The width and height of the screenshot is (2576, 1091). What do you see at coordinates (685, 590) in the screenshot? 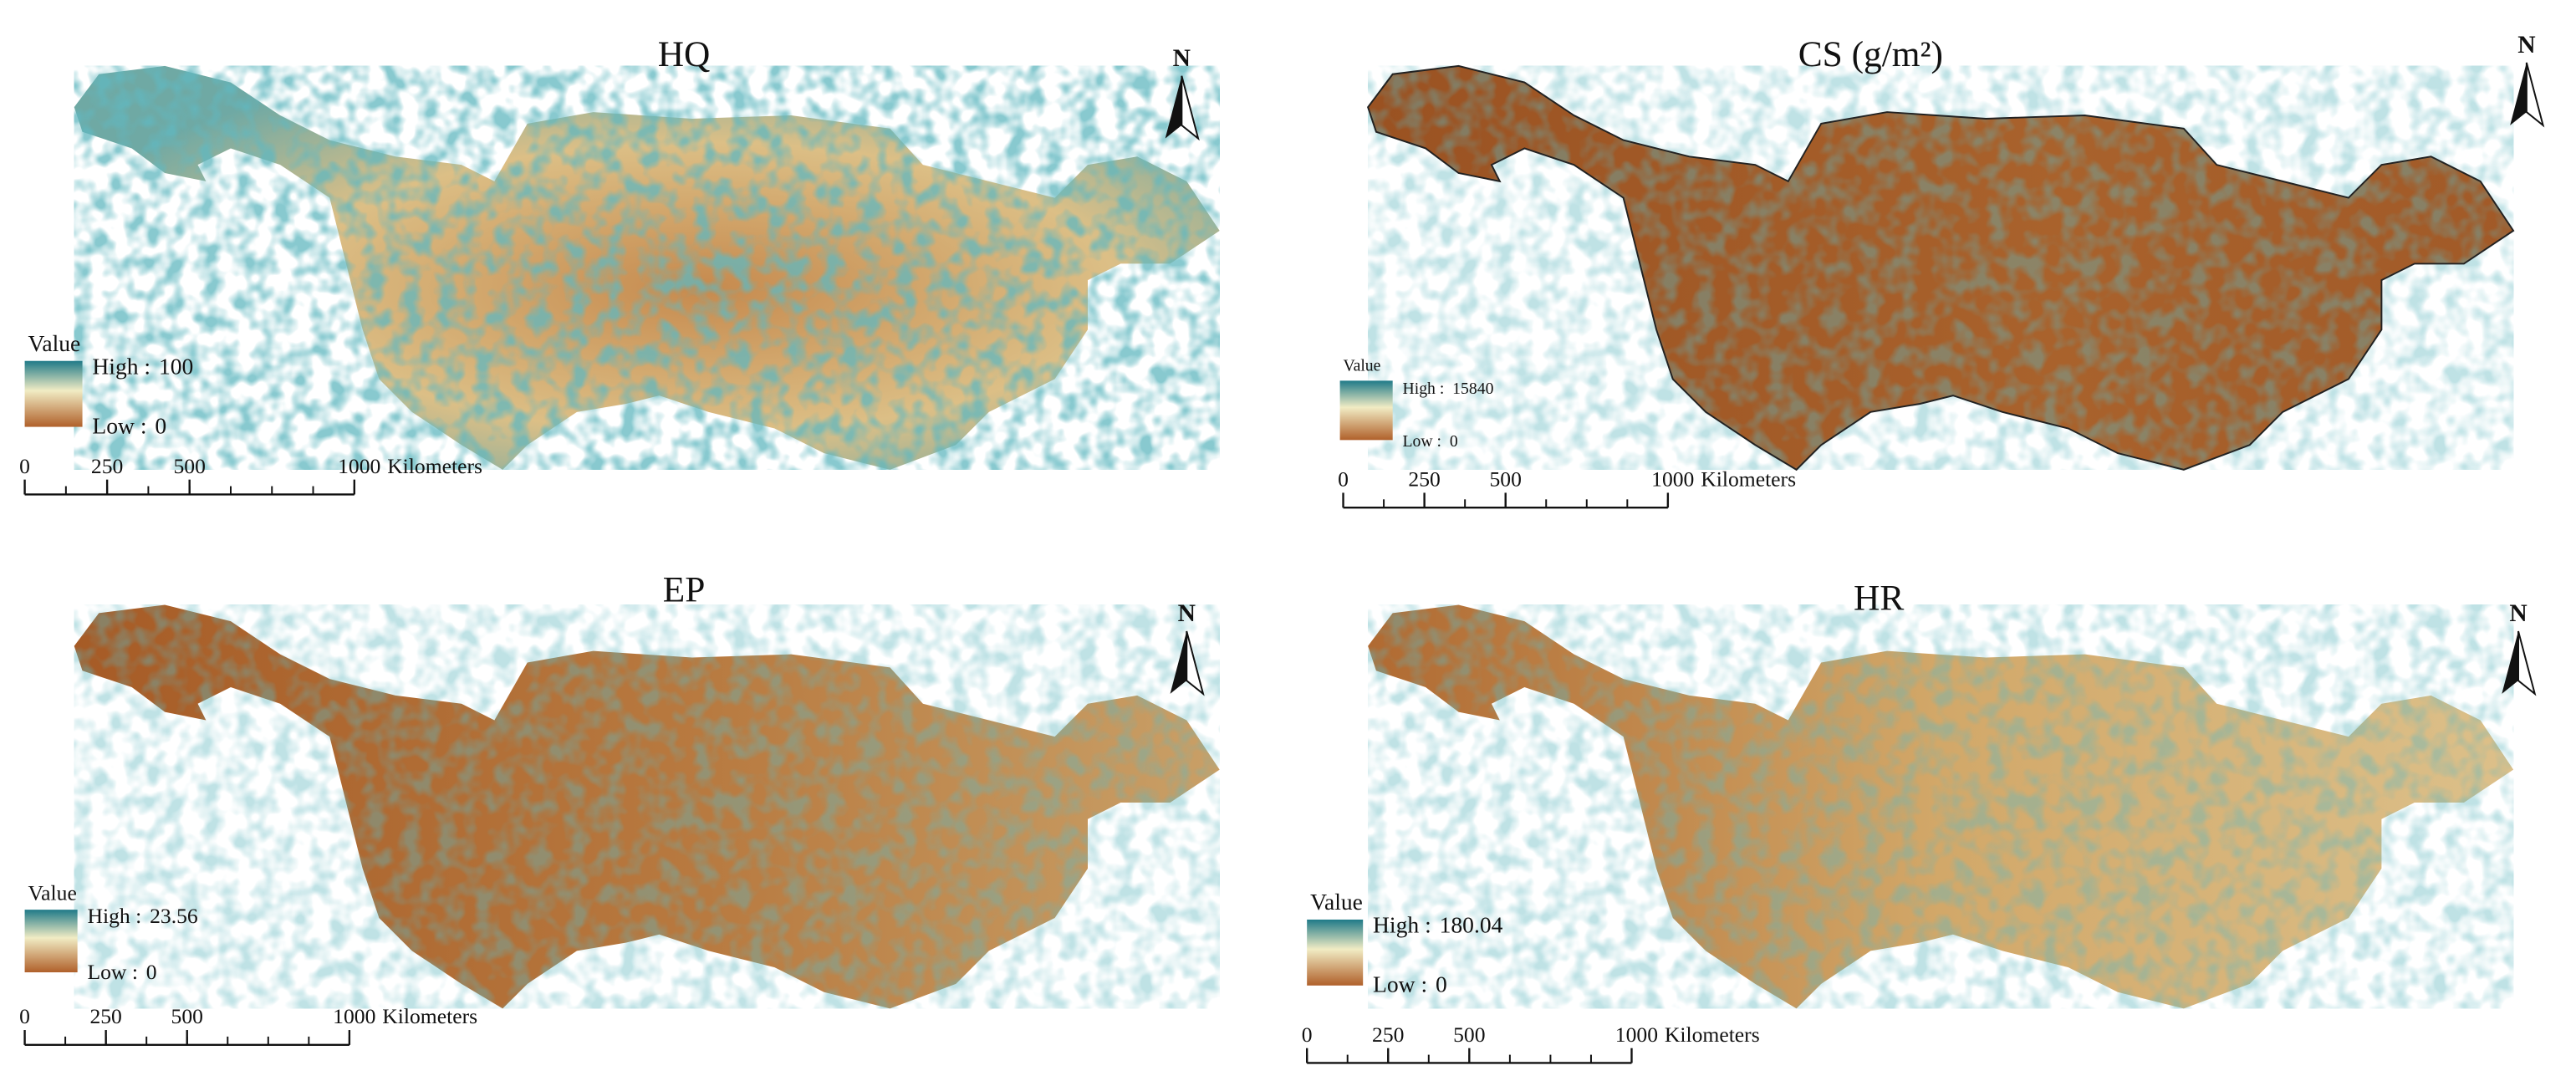
I see `panel-title: EP` at bounding box center [685, 590].